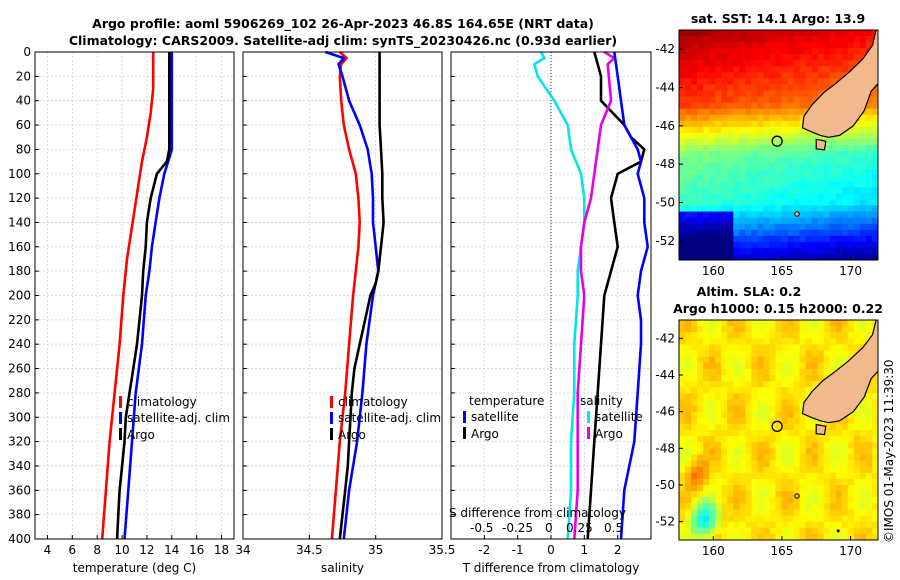  I want to click on s-diff-tick: 0, so click(549, 528).